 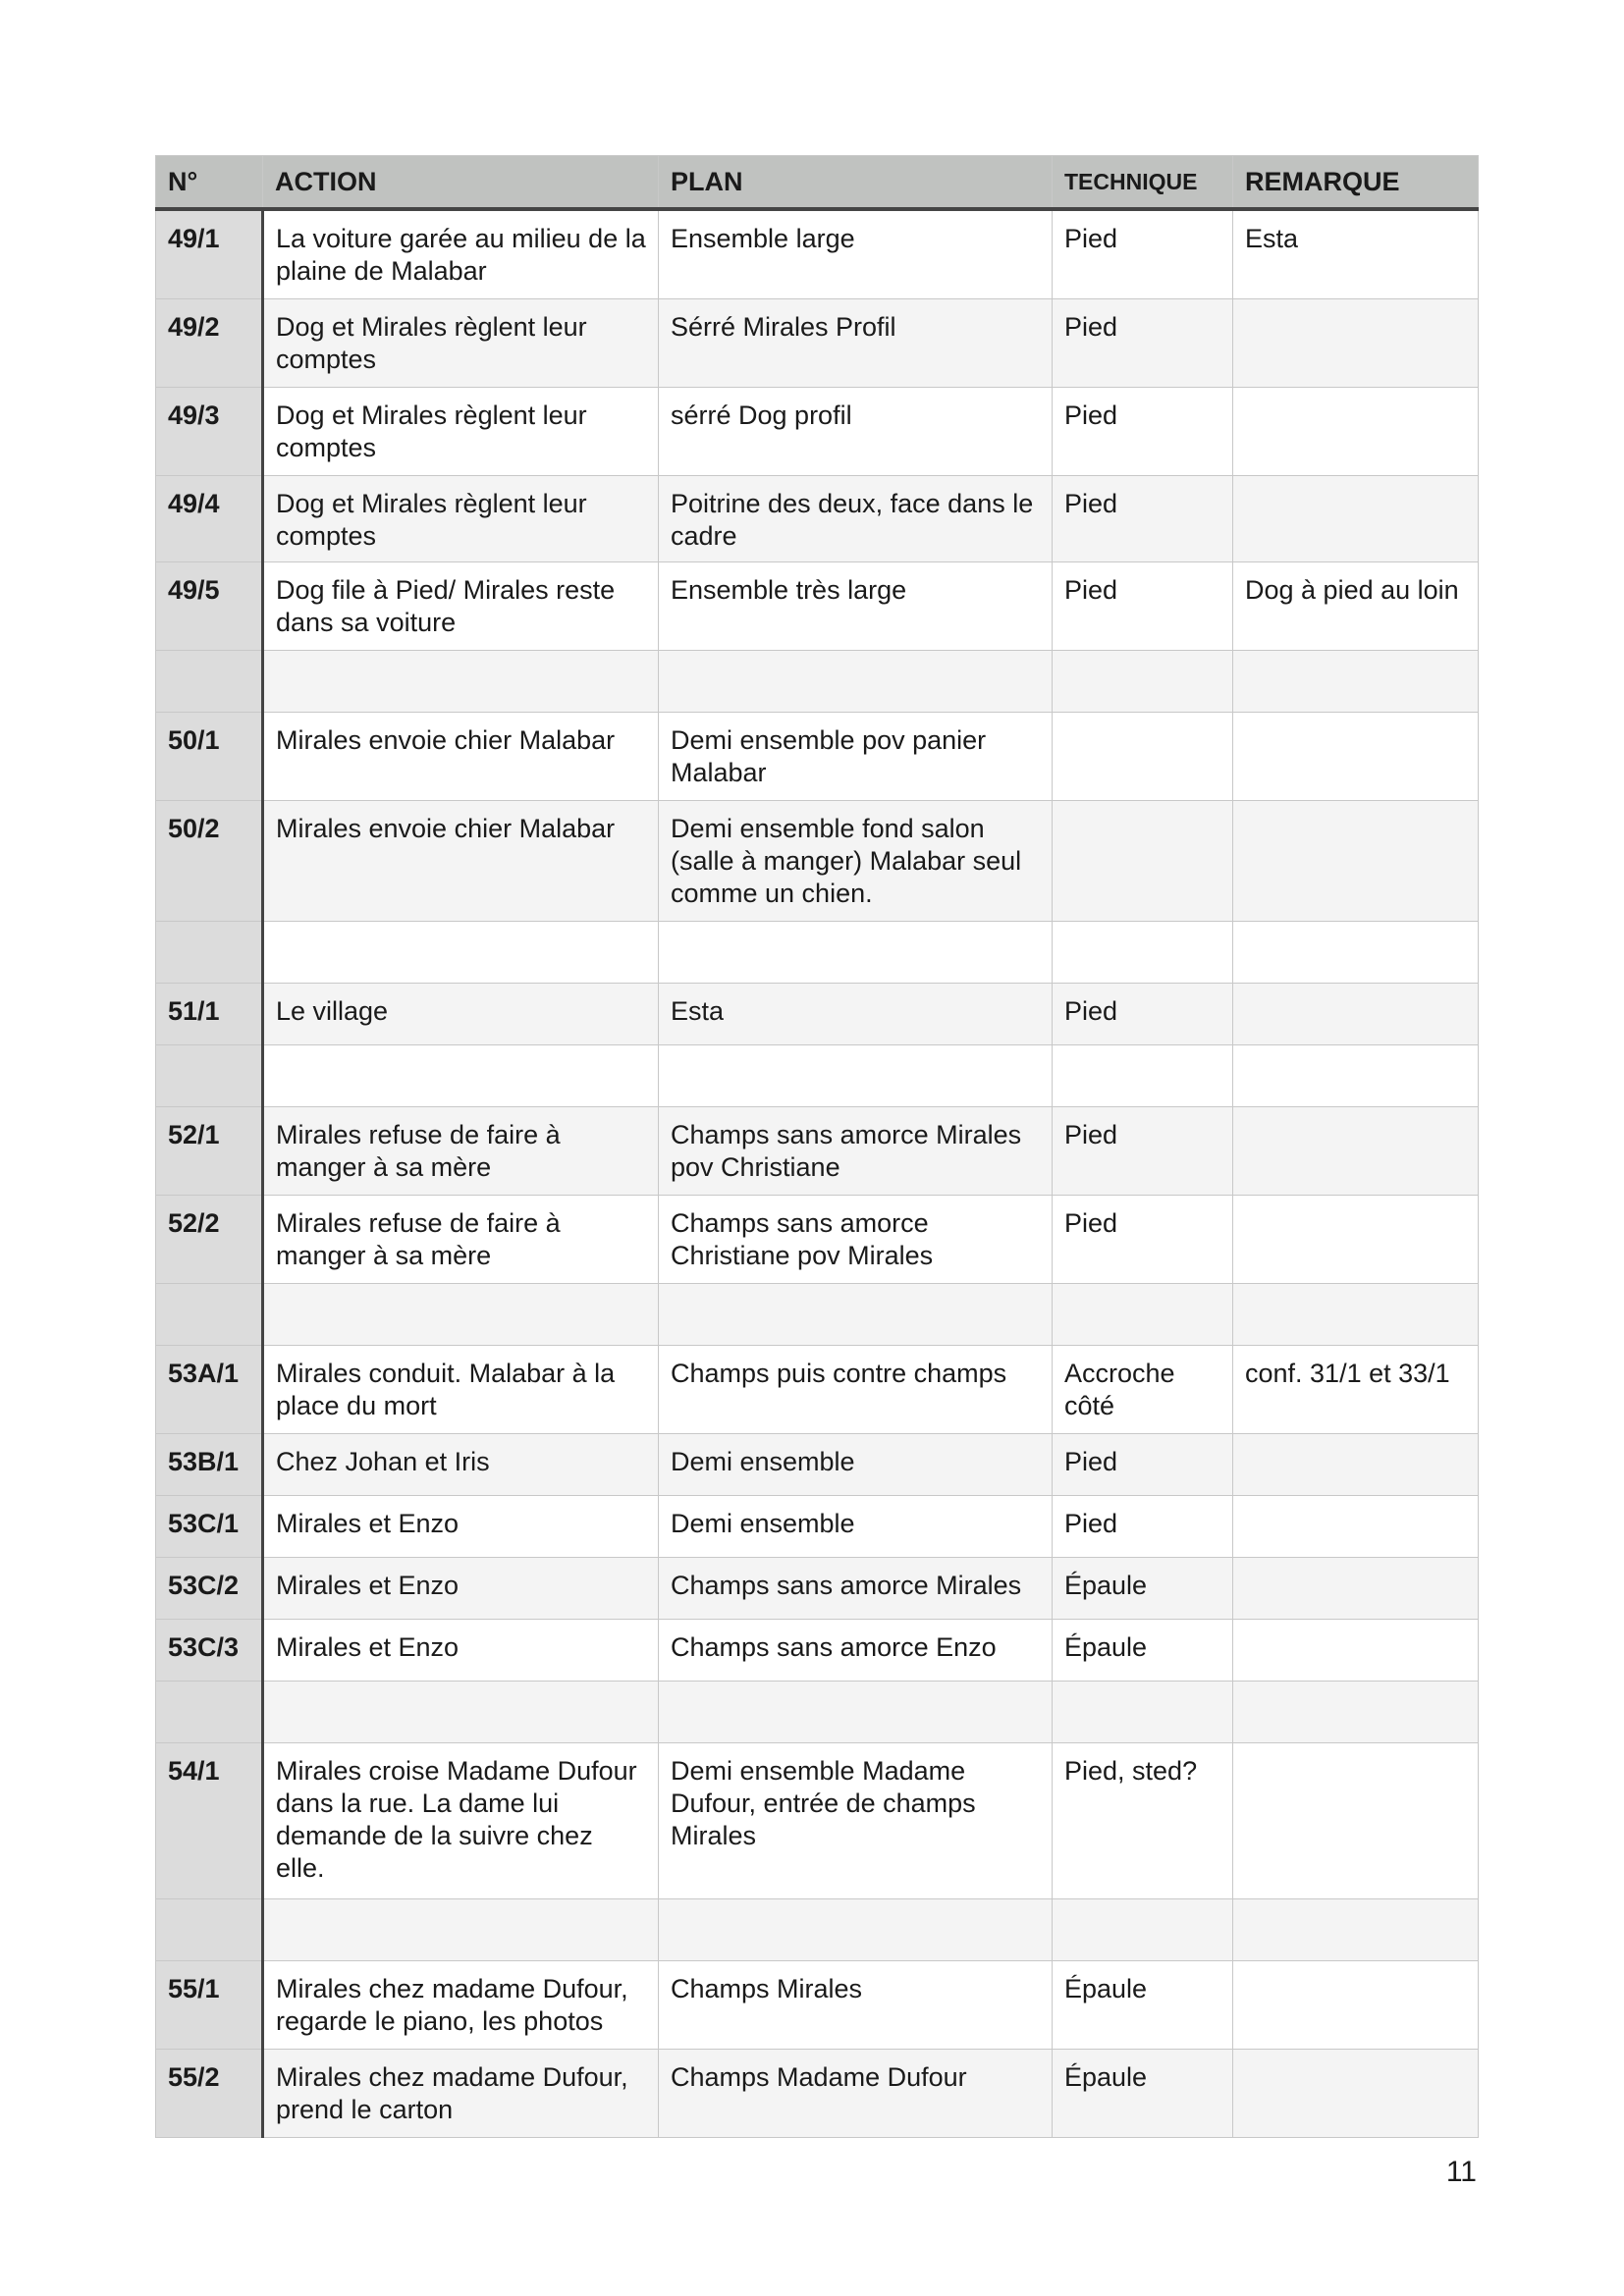 What do you see at coordinates (855, 1589) in the screenshot?
I see `cell-plan: Champs sans amorce Mirales` at bounding box center [855, 1589].